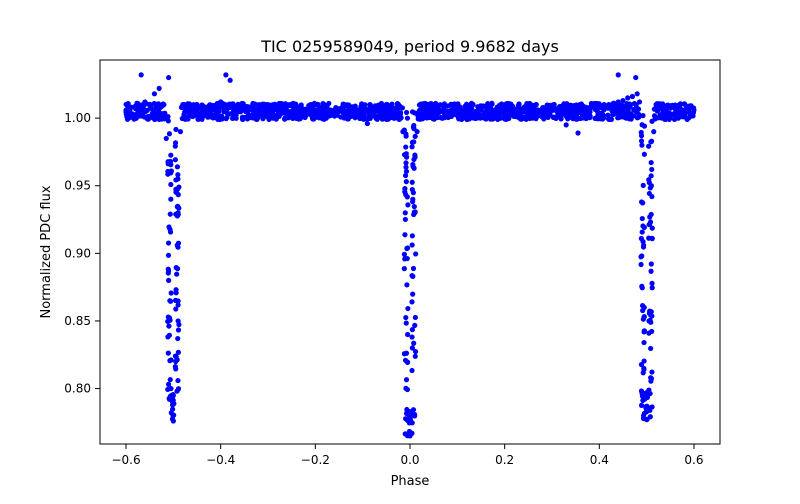 The width and height of the screenshot is (800, 504). Describe the element at coordinates (409, 46) in the screenshot. I see `chart-title: TIC 0259589049, period 9.9682 days` at that location.